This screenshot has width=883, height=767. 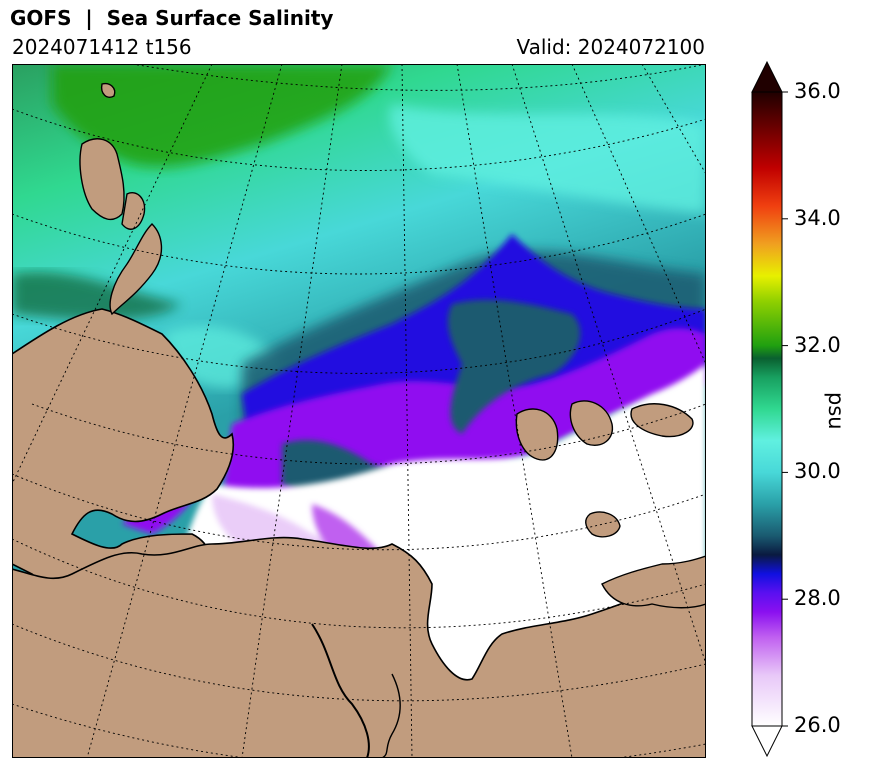 What do you see at coordinates (767, 409) in the screenshot?
I see `colorbar-scale` at bounding box center [767, 409].